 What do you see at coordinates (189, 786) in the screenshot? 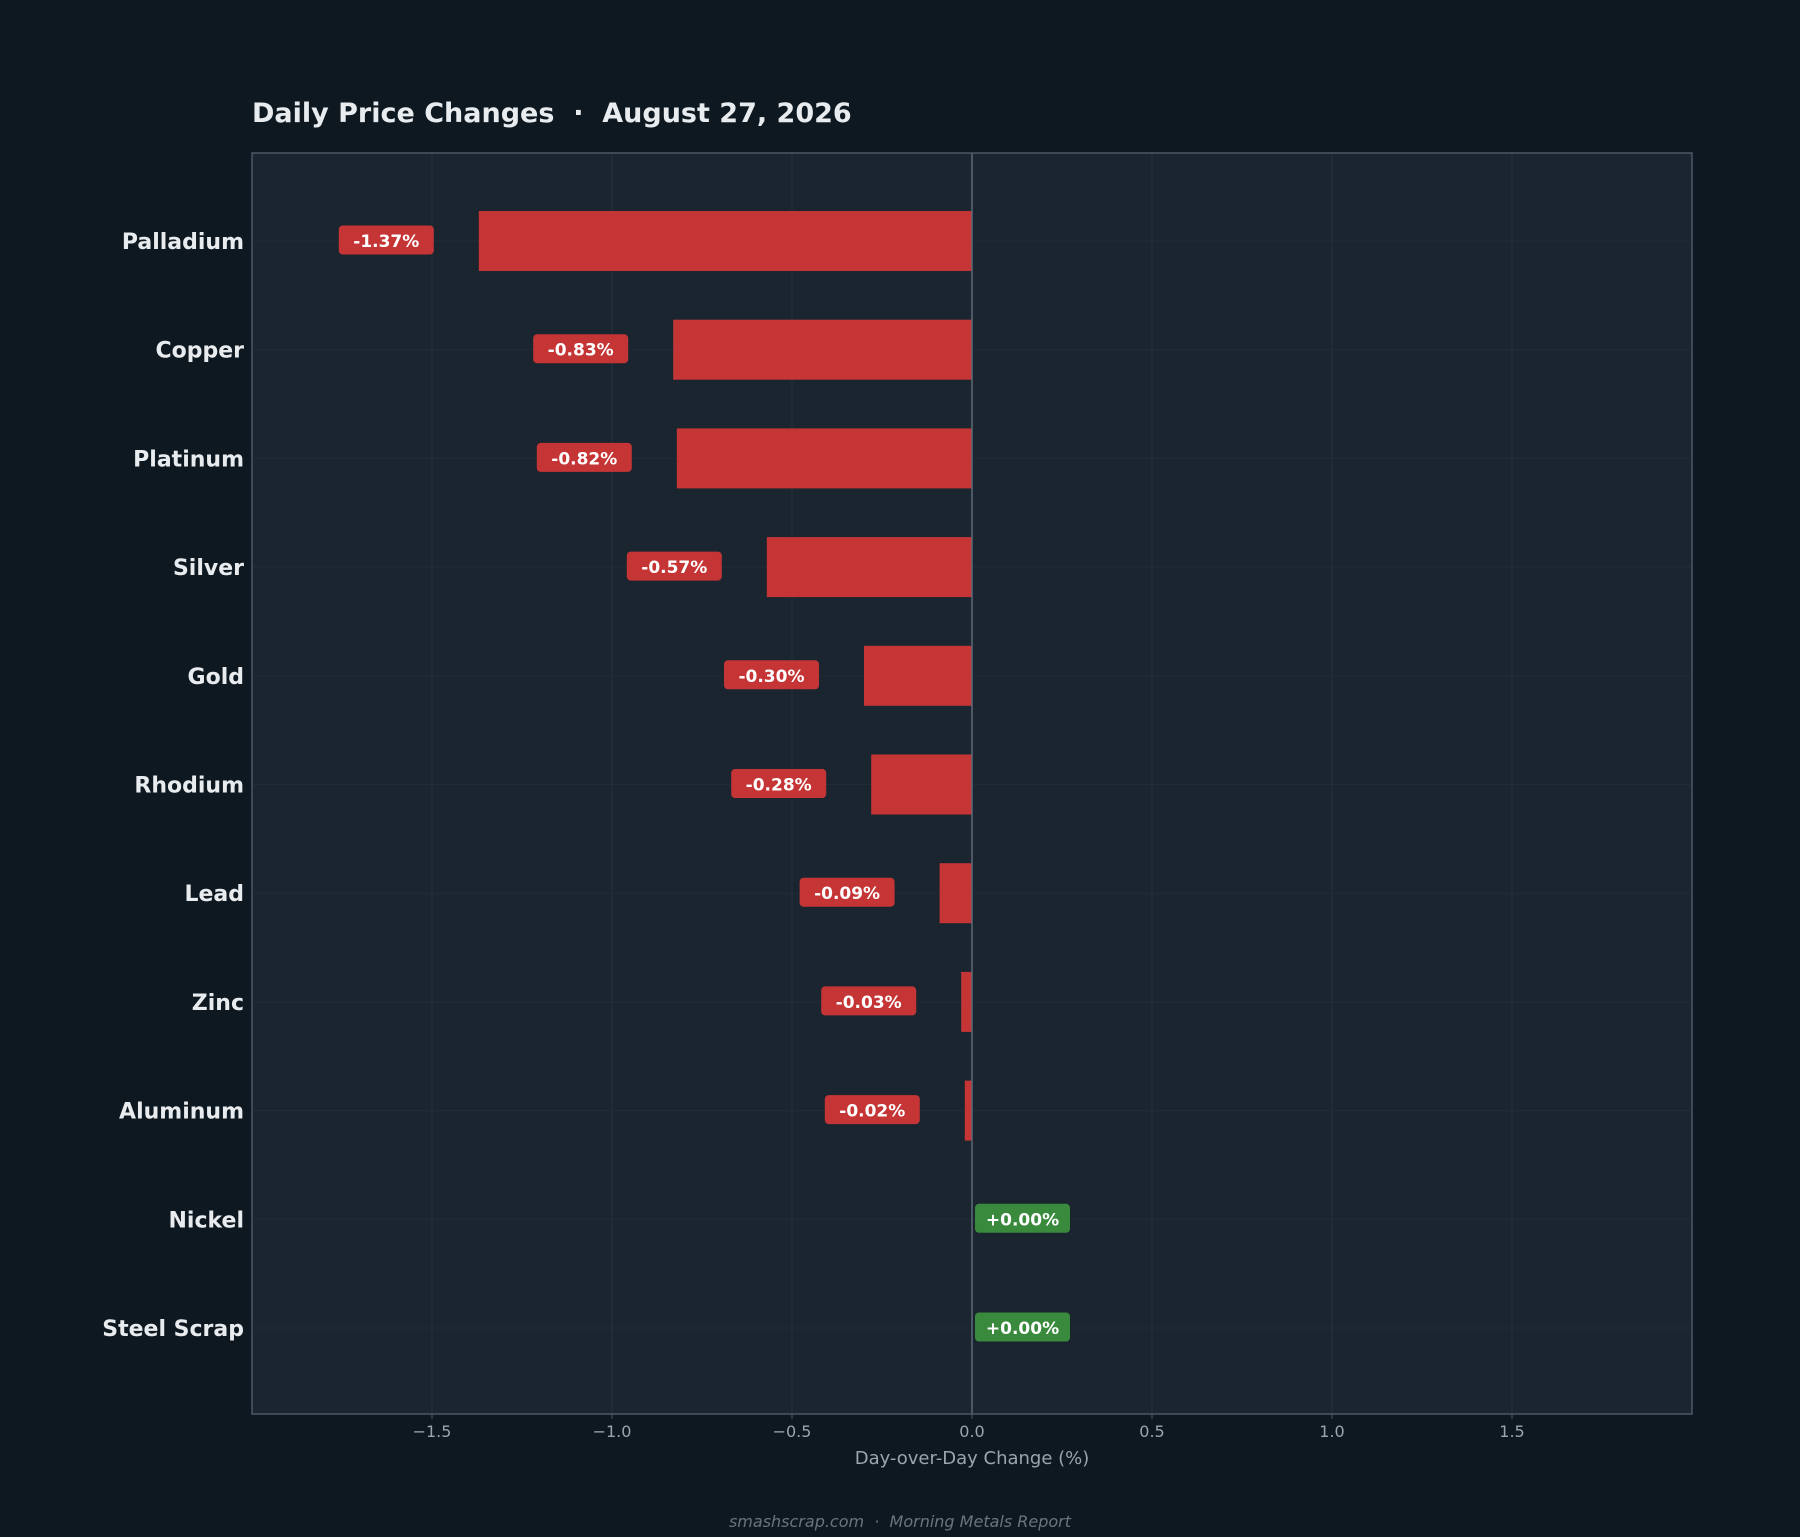
I see `category-label: Rhodium` at bounding box center [189, 786].